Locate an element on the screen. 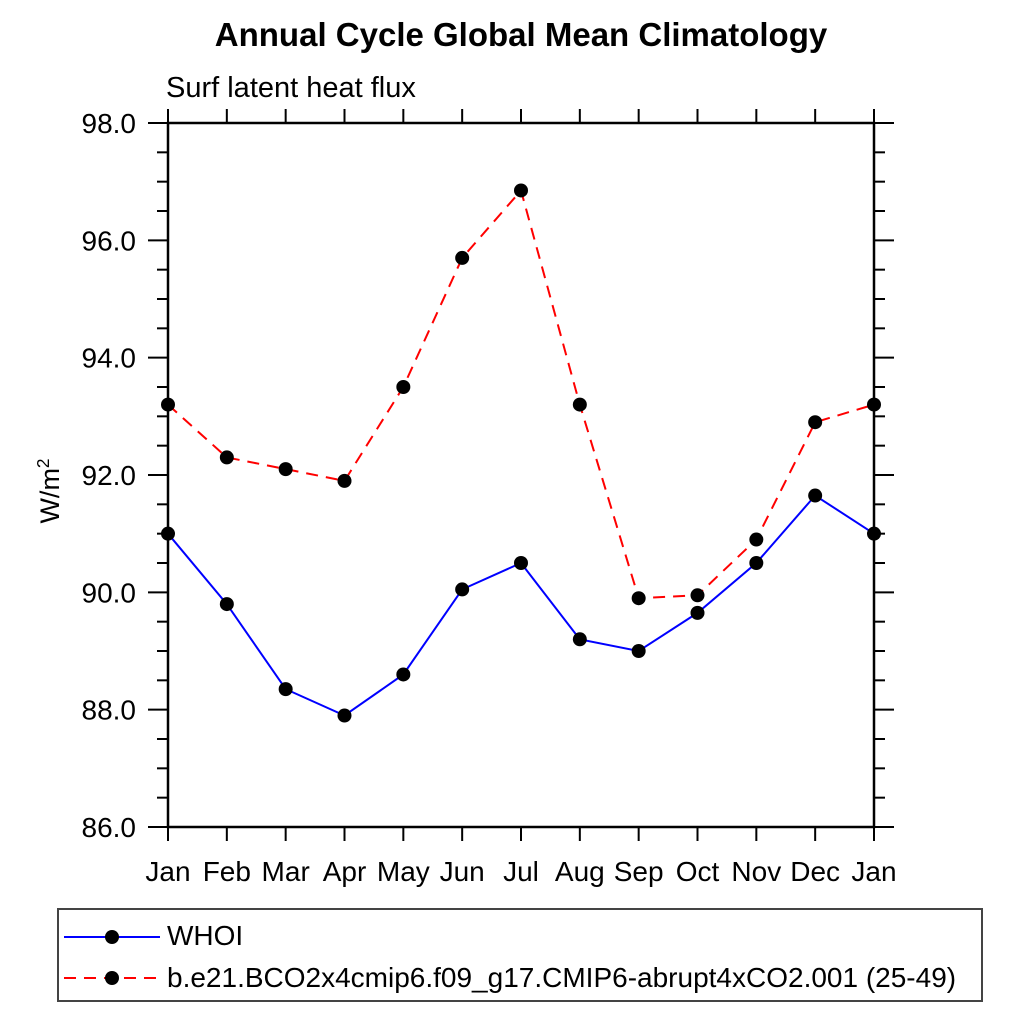 This screenshot has width=1024, height=1024. y-tick-label: 86.0 is located at coordinates (109, 827).